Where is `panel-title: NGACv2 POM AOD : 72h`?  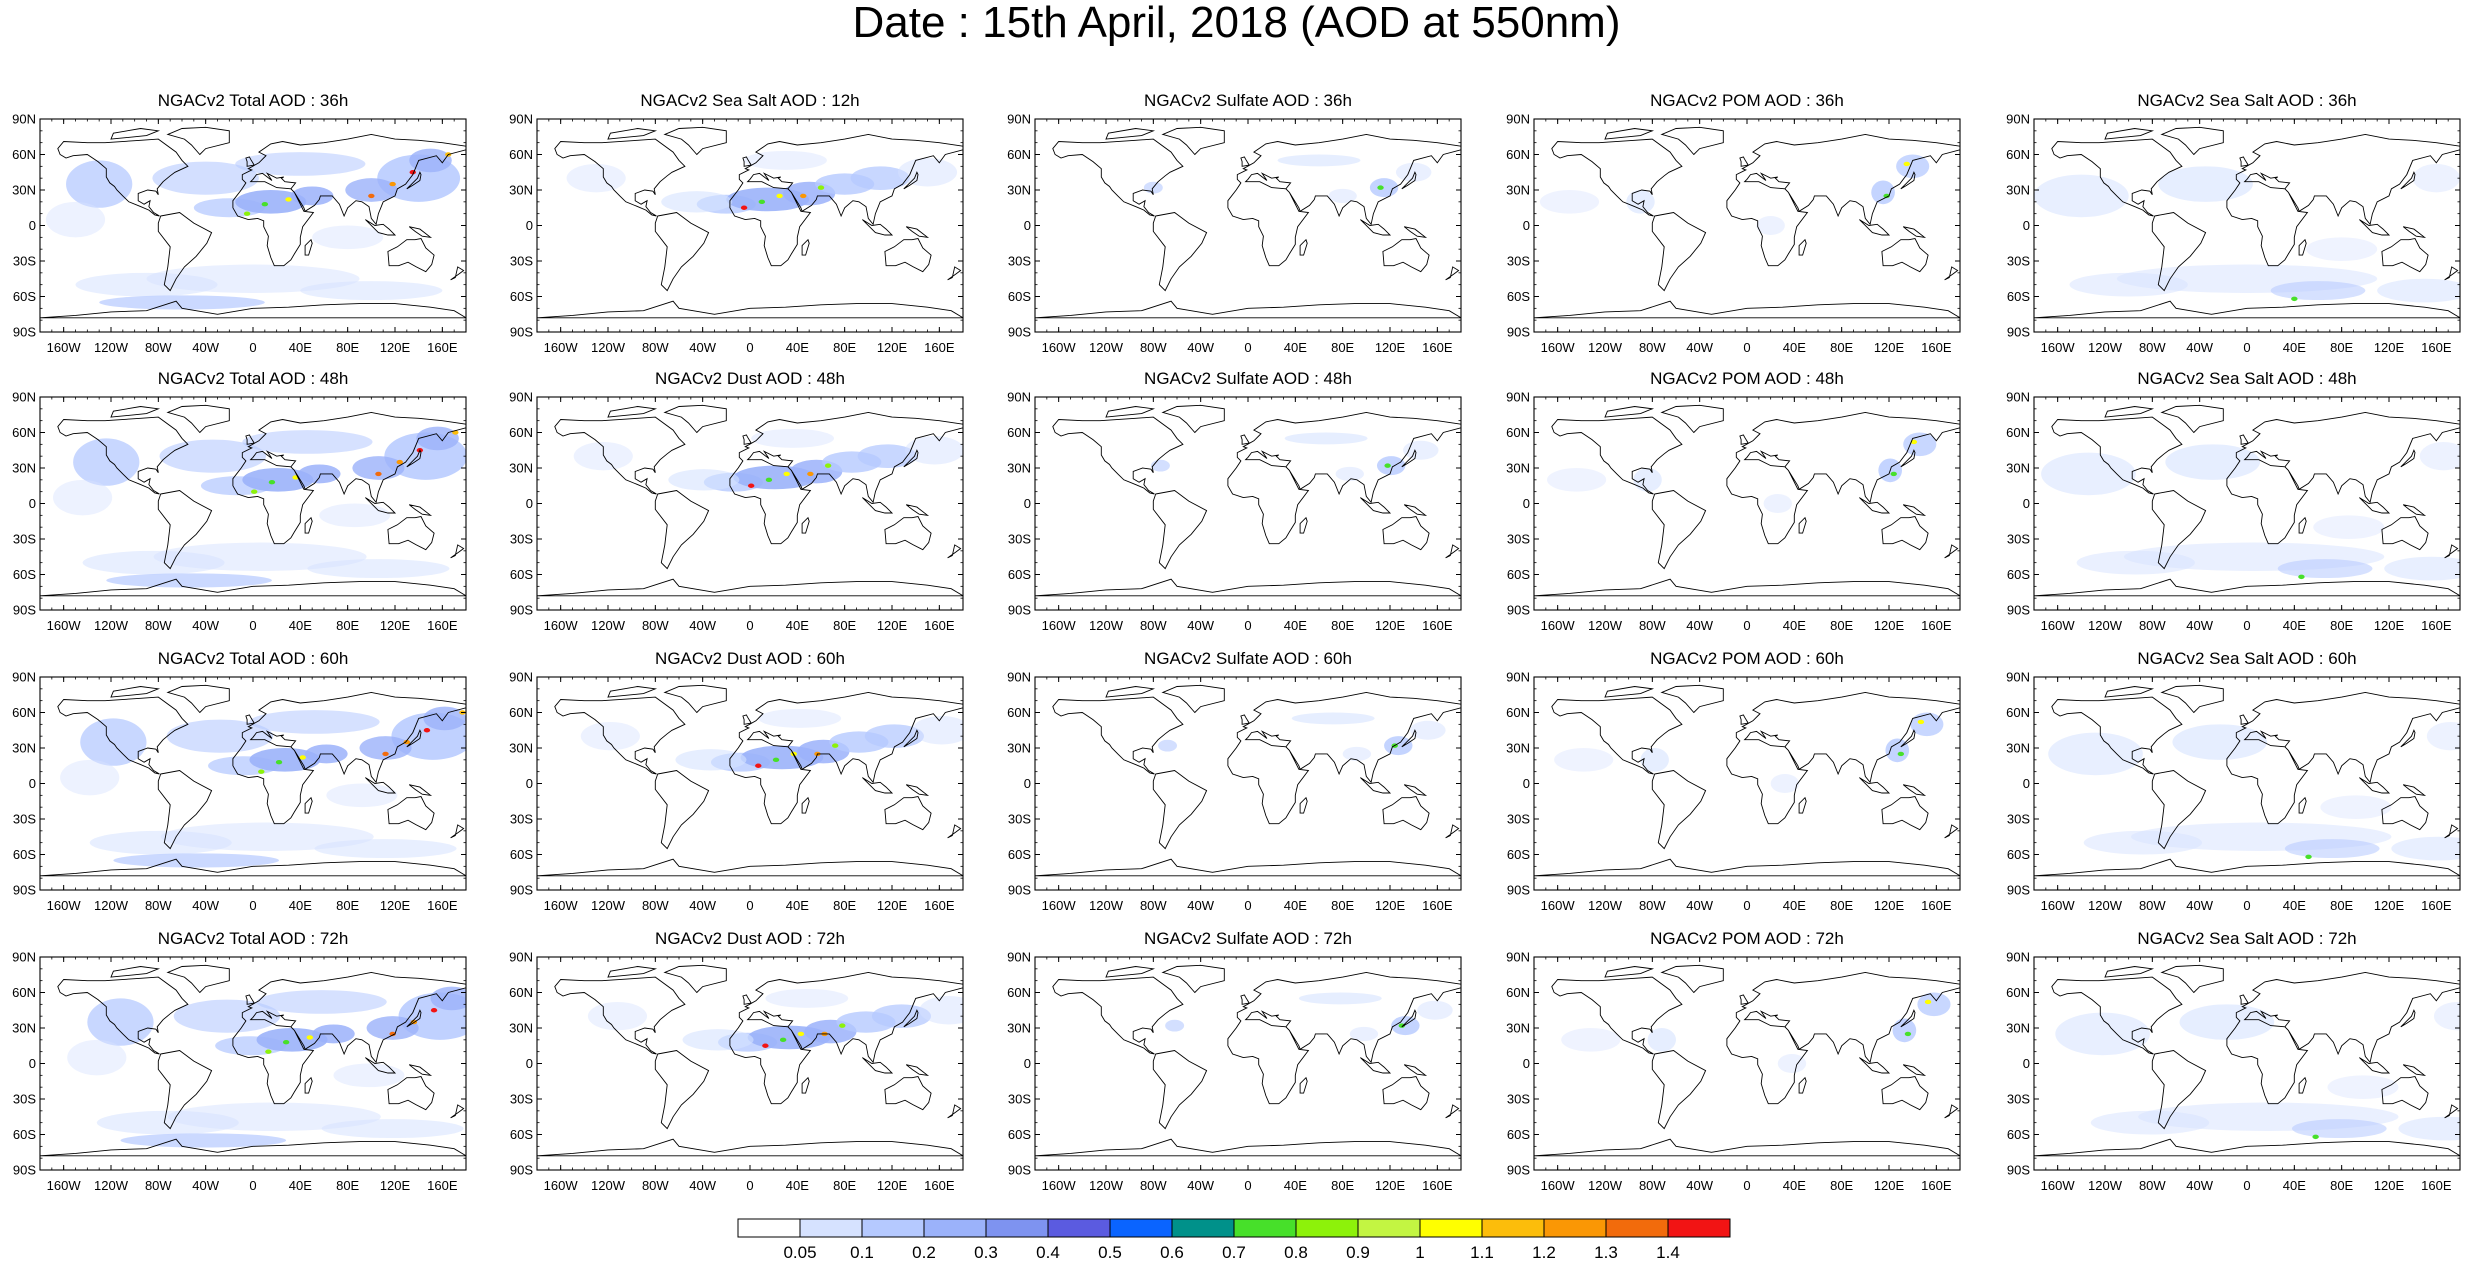 panel-title: NGACv2 POM AOD : 72h is located at coordinates (1747, 938).